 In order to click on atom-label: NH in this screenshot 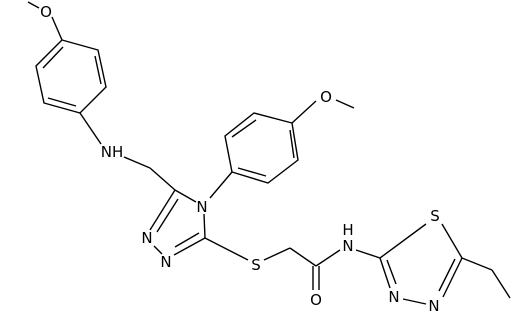, I will do `click(112, 152)`.